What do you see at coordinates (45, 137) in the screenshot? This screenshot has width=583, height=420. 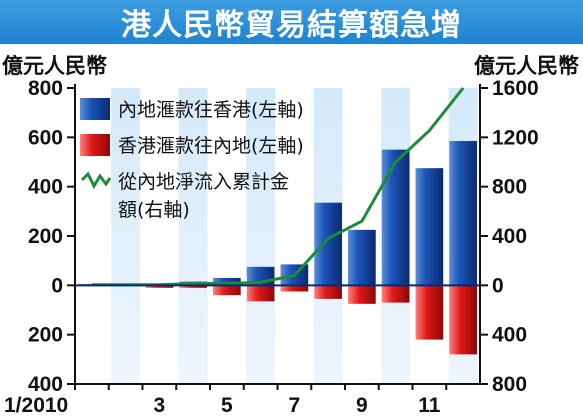 I see `left-tick-label: 600` at bounding box center [45, 137].